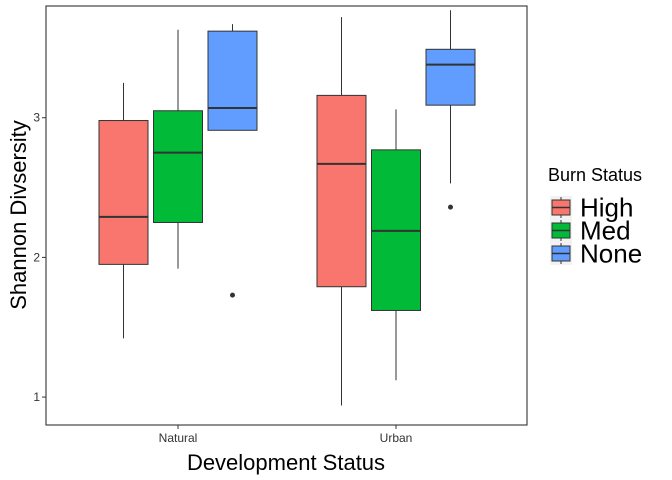 Image resolution: width=672 pixels, height=480 pixels. Describe the element at coordinates (611, 254) in the screenshot. I see `legend-label-none: None` at that location.